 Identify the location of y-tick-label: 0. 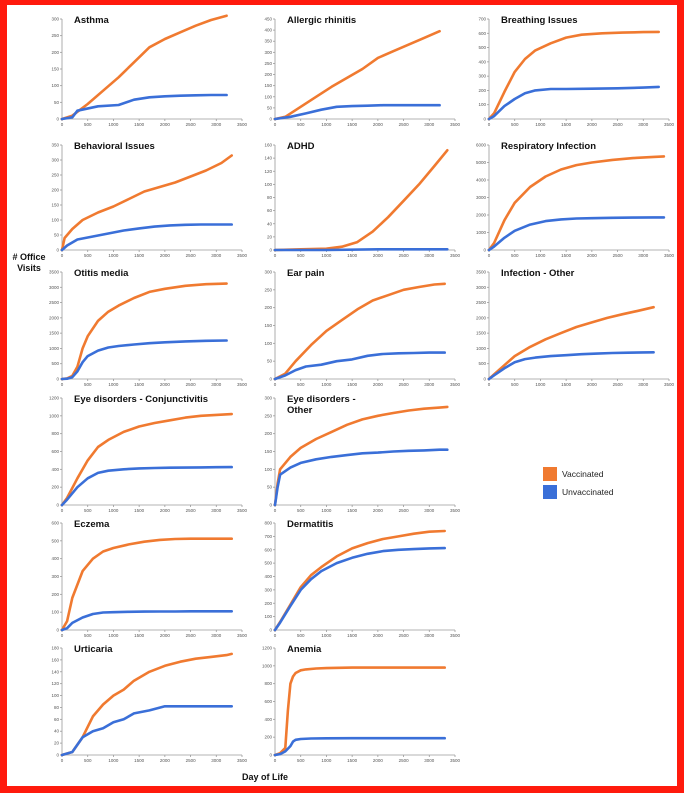
(57, 755).